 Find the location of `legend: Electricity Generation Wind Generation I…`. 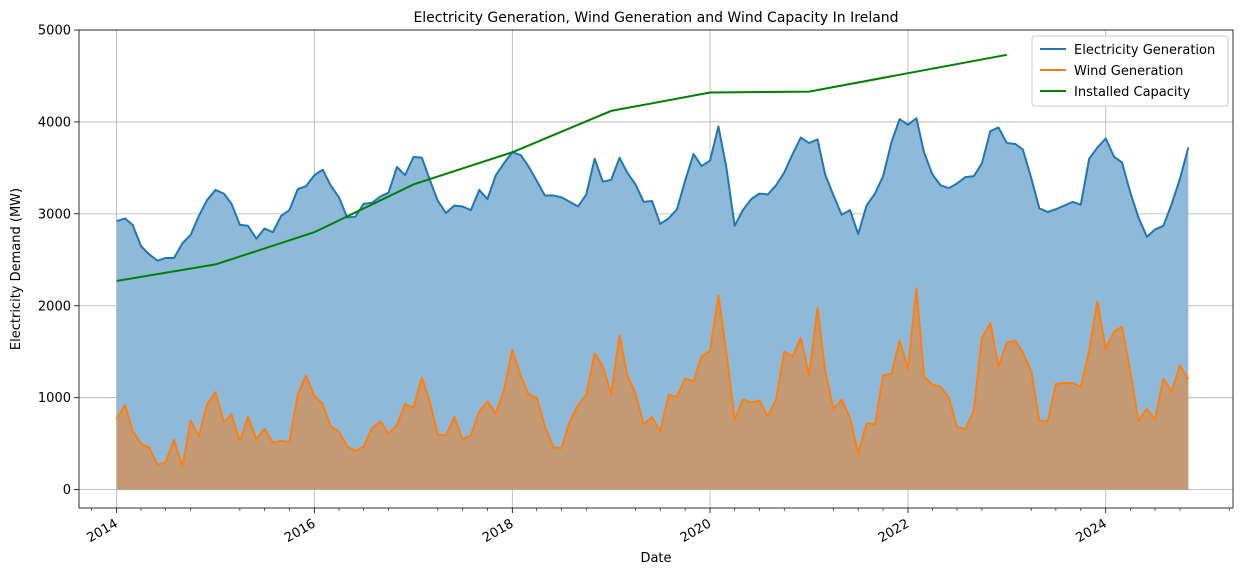

legend: Electricity Generation Wind Generation I… is located at coordinates (1130, 71).